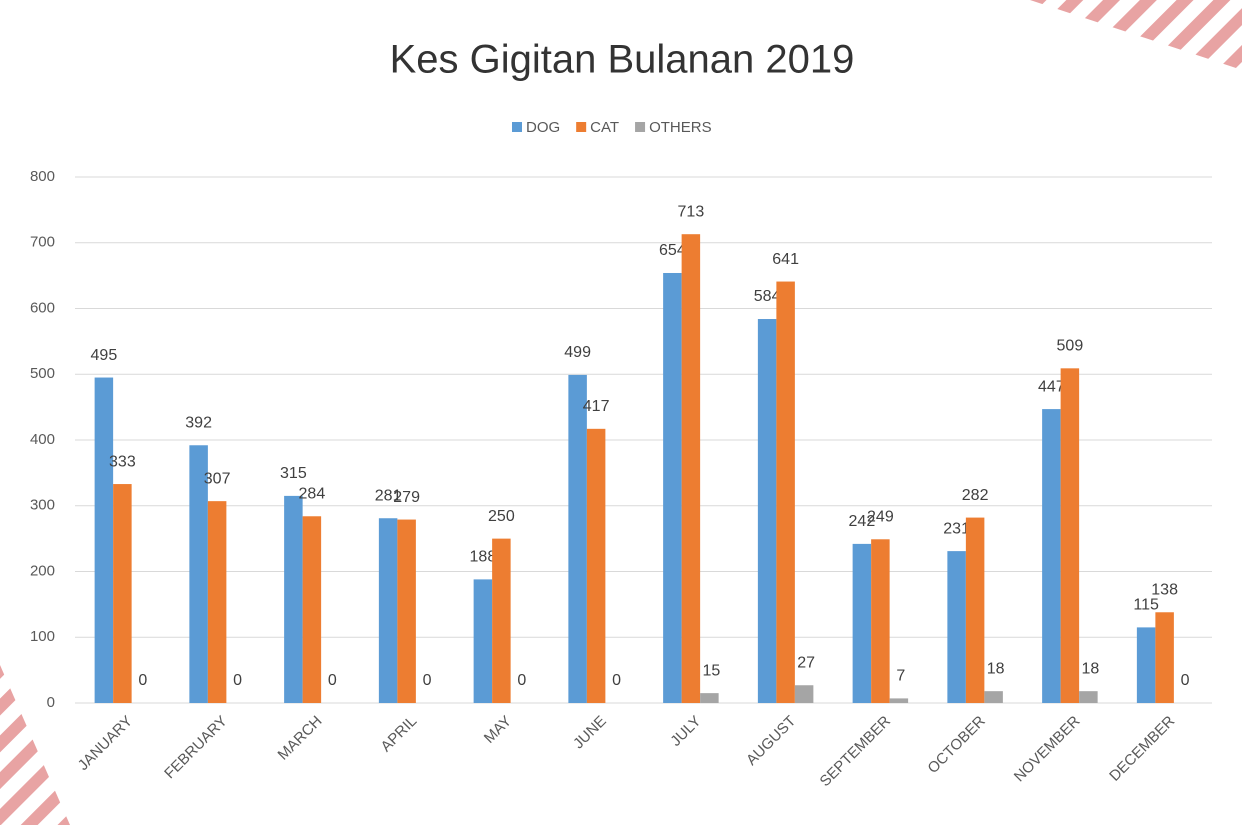 This screenshot has width=1242, height=830. What do you see at coordinates (42, 307) in the screenshot?
I see `y-tick-label: 600` at bounding box center [42, 307].